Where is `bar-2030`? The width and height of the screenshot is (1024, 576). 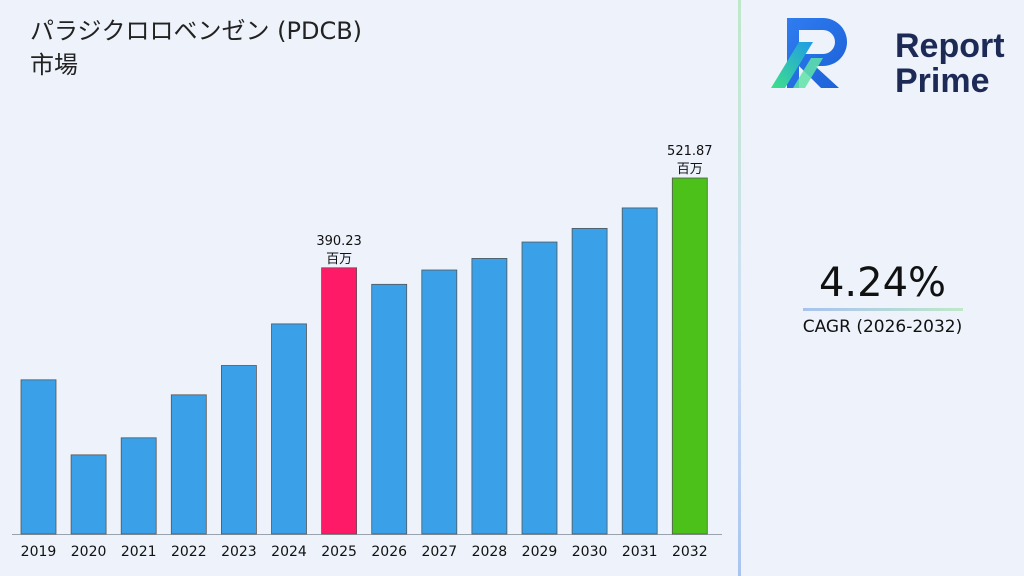
bar-2030 is located at coordinates (589, 381).